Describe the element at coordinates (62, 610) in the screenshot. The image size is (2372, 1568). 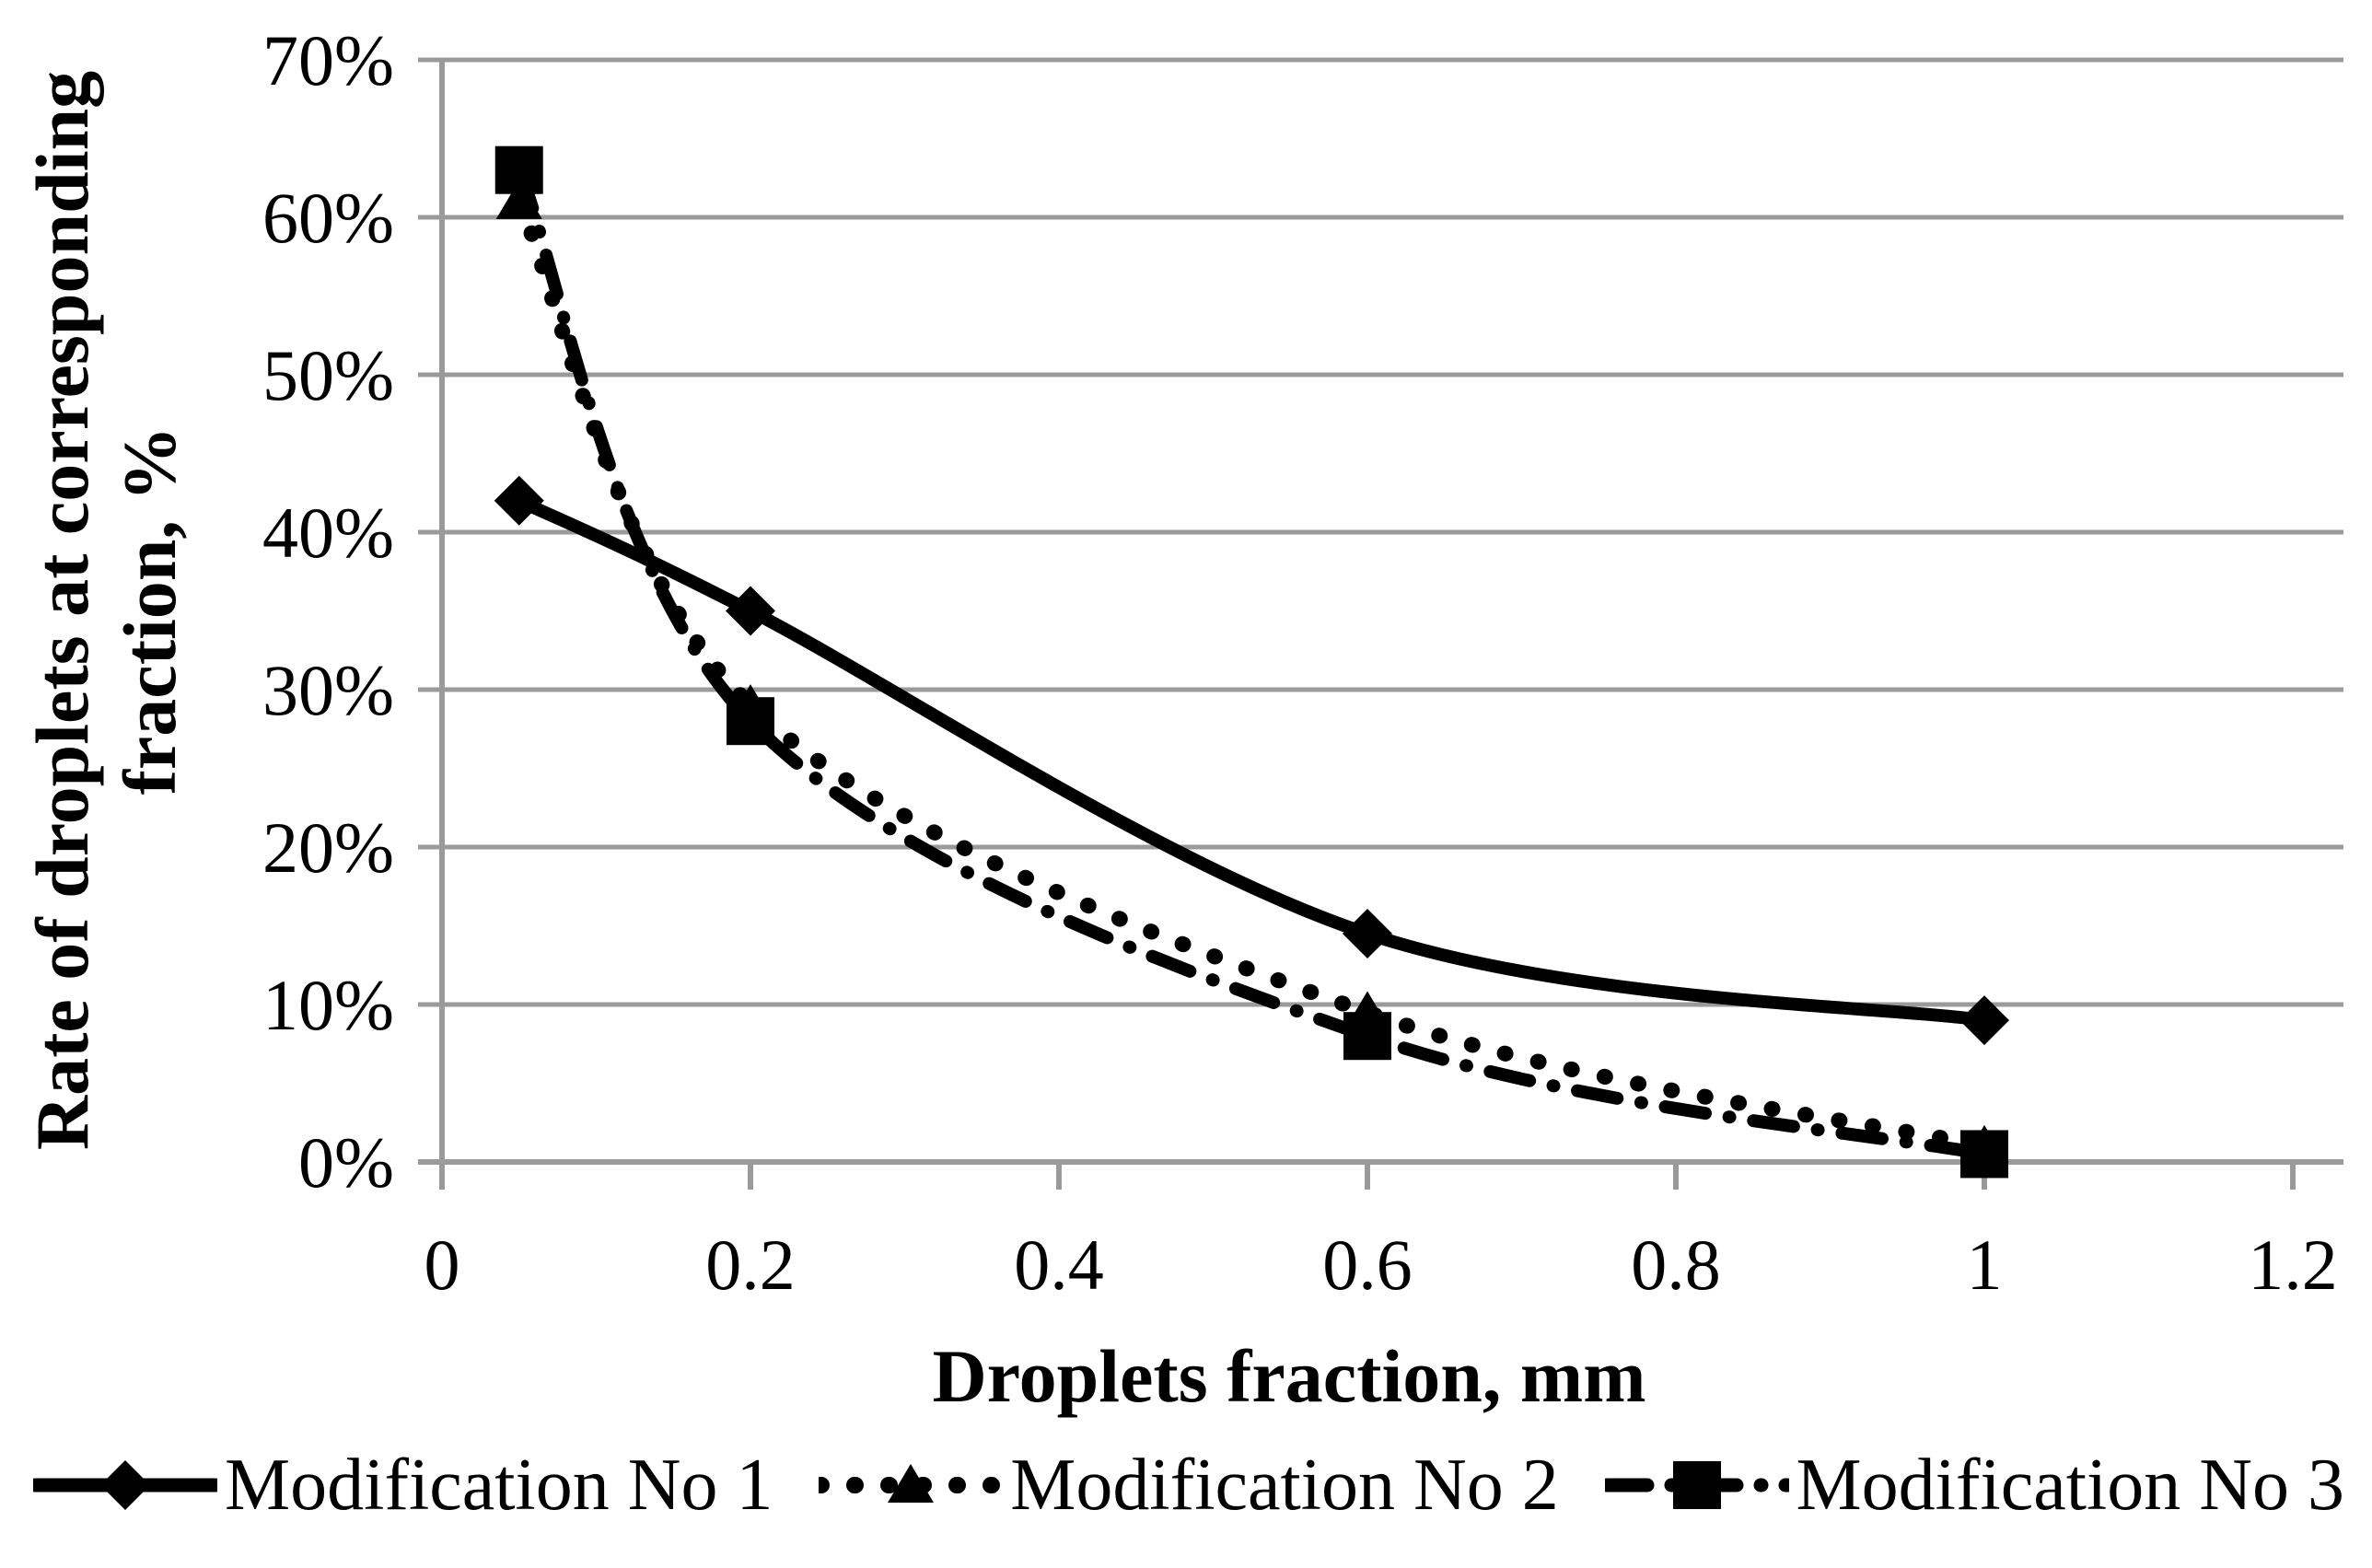
I see `y-axis-title-line1: Rate of droplets at corresponding` at that location.